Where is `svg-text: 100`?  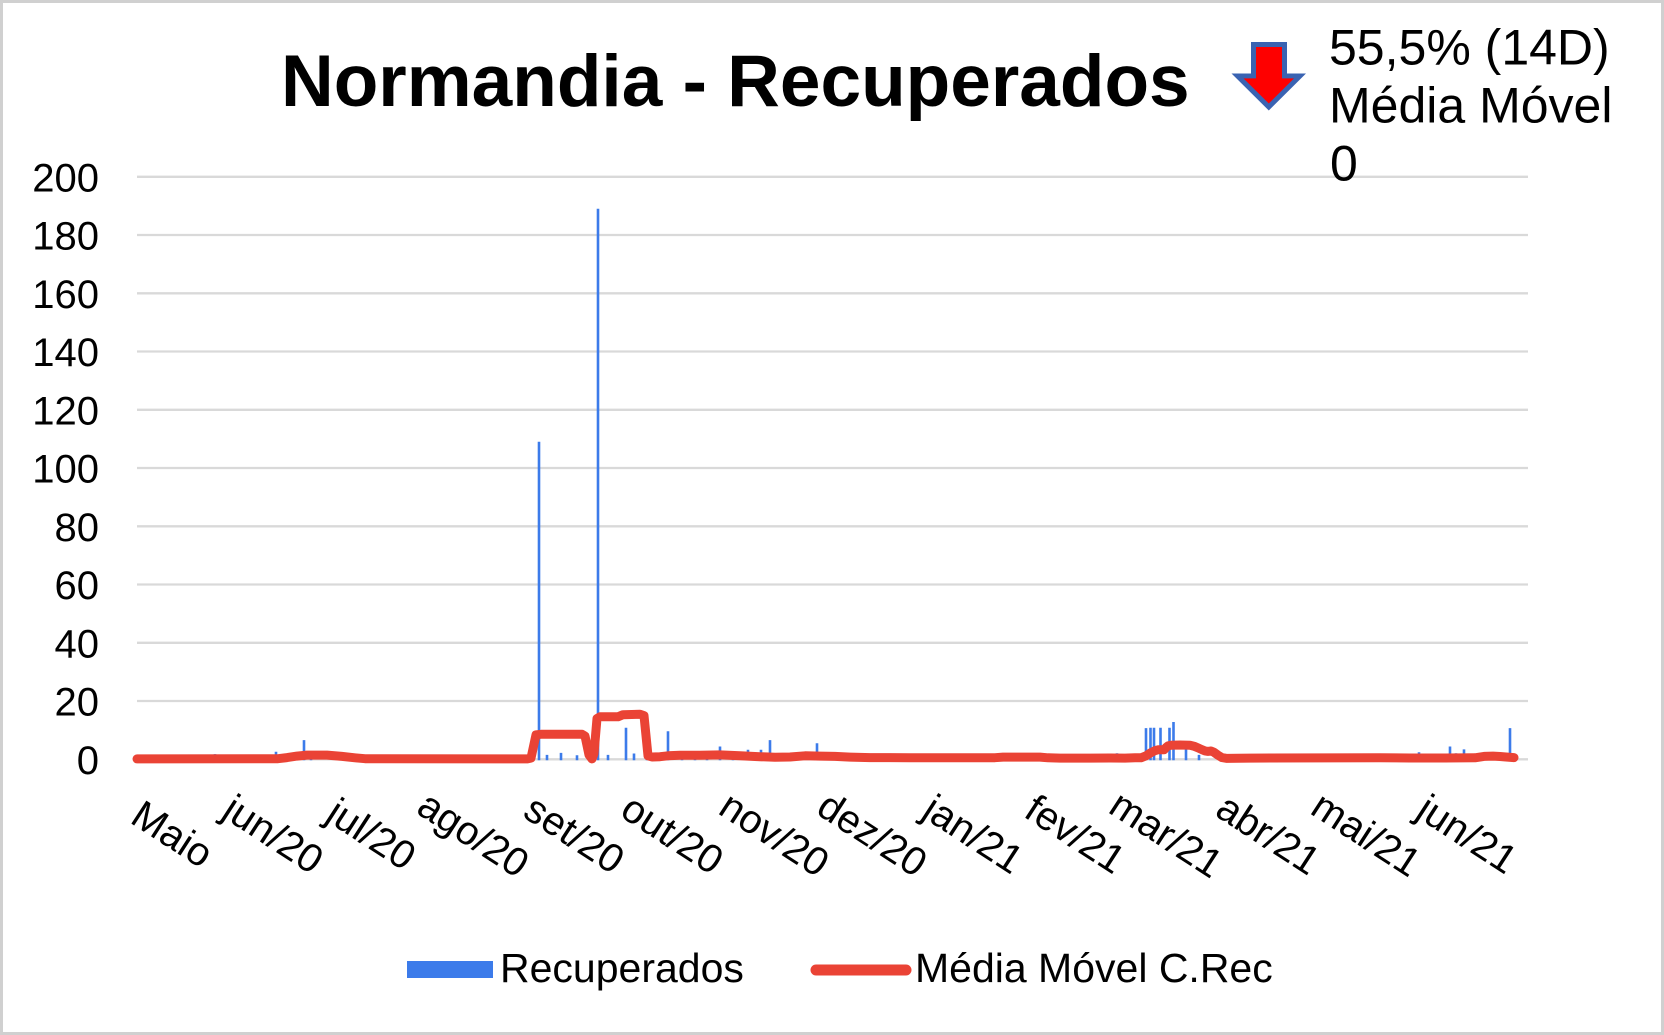
svg-text: 100 is located at coordinates (65, 470).